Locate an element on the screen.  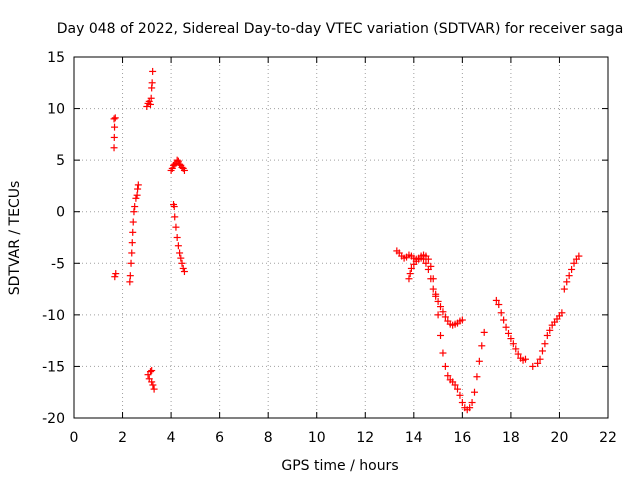
x-tick-label: 0 is located at coordinates (74, 438).